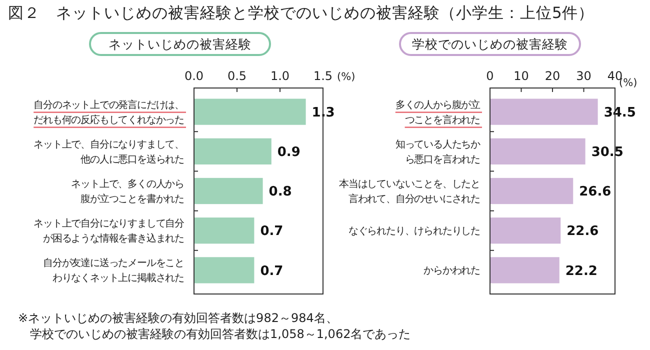  I want to click on y-tick-label: ネット上で、多くの人から腹が立つことを書かれた, so click(128, 191).